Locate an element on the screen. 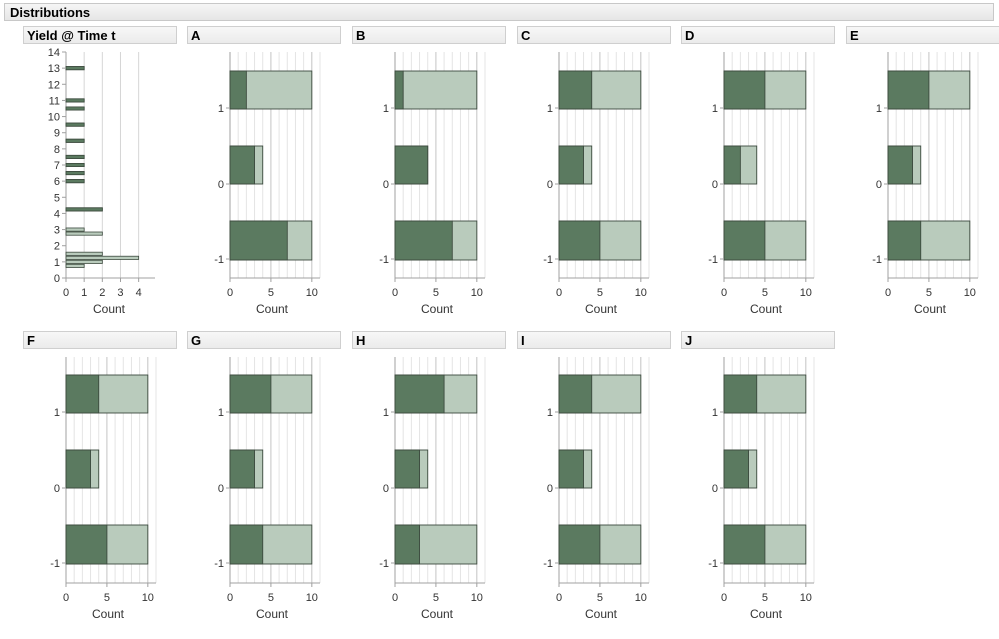 This screenshot has width=999, height=639. x-tick-label: 4 is located at coordinates (139, 293).